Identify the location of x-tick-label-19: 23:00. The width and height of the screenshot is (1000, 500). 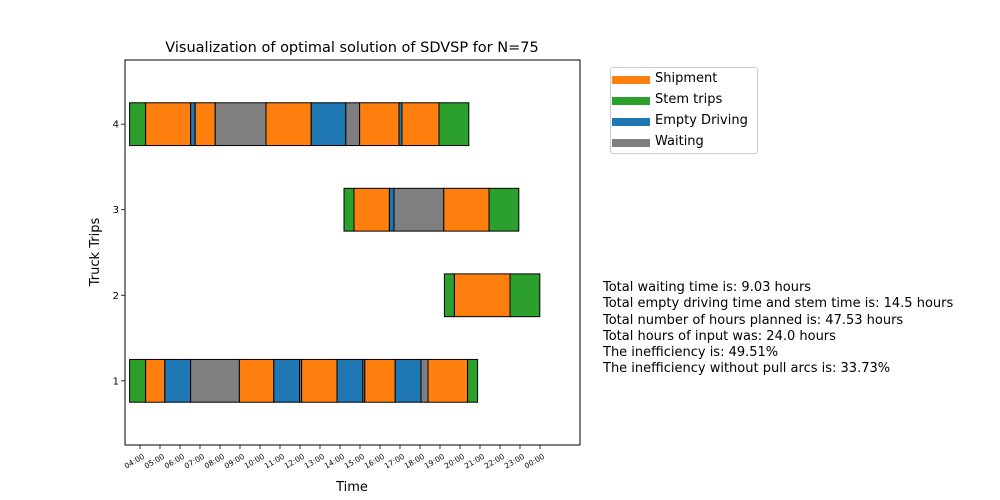
(514, 461).